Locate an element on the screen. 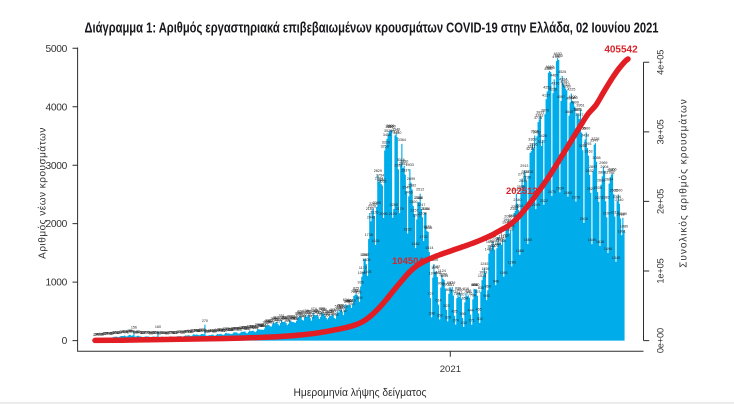 The image size is (734, 405). svg-text: 2386 is located at coordinates (617, 197).